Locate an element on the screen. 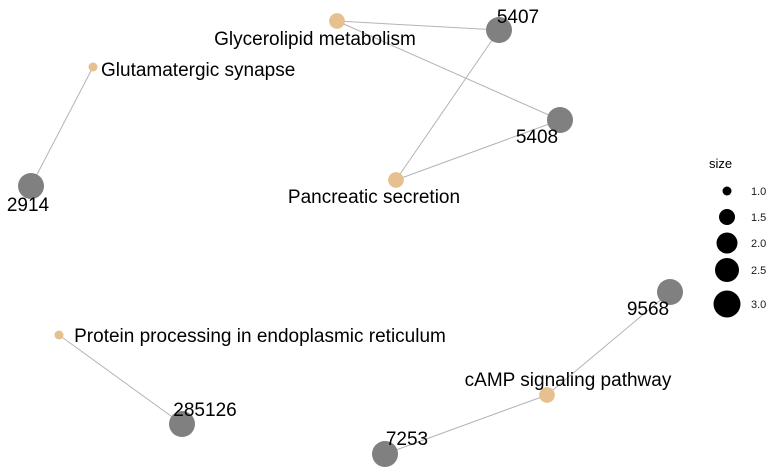 Image resolution: width=770 pixels, height=475 pixels. gene-label-9568: 9568 is located at coordinates (648, 309).